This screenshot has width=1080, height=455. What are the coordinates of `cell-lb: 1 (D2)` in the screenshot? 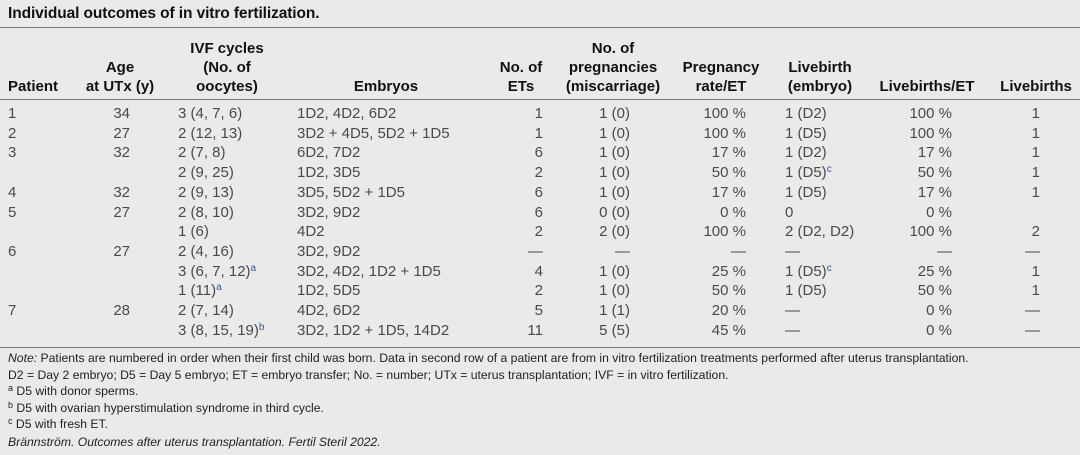 It's located at (806, 113).